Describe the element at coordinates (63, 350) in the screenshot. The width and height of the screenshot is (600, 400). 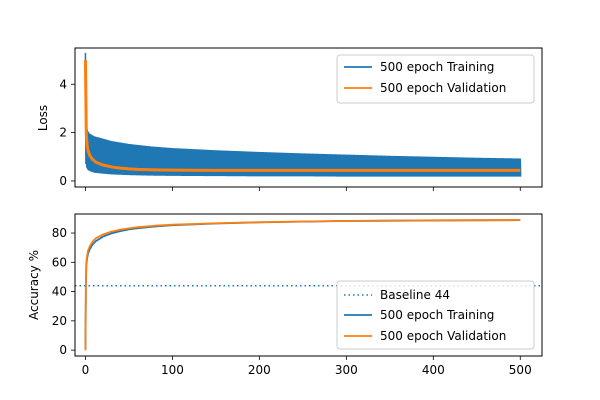
I see `accuracy-y-tick-label-0: 0` at that location.